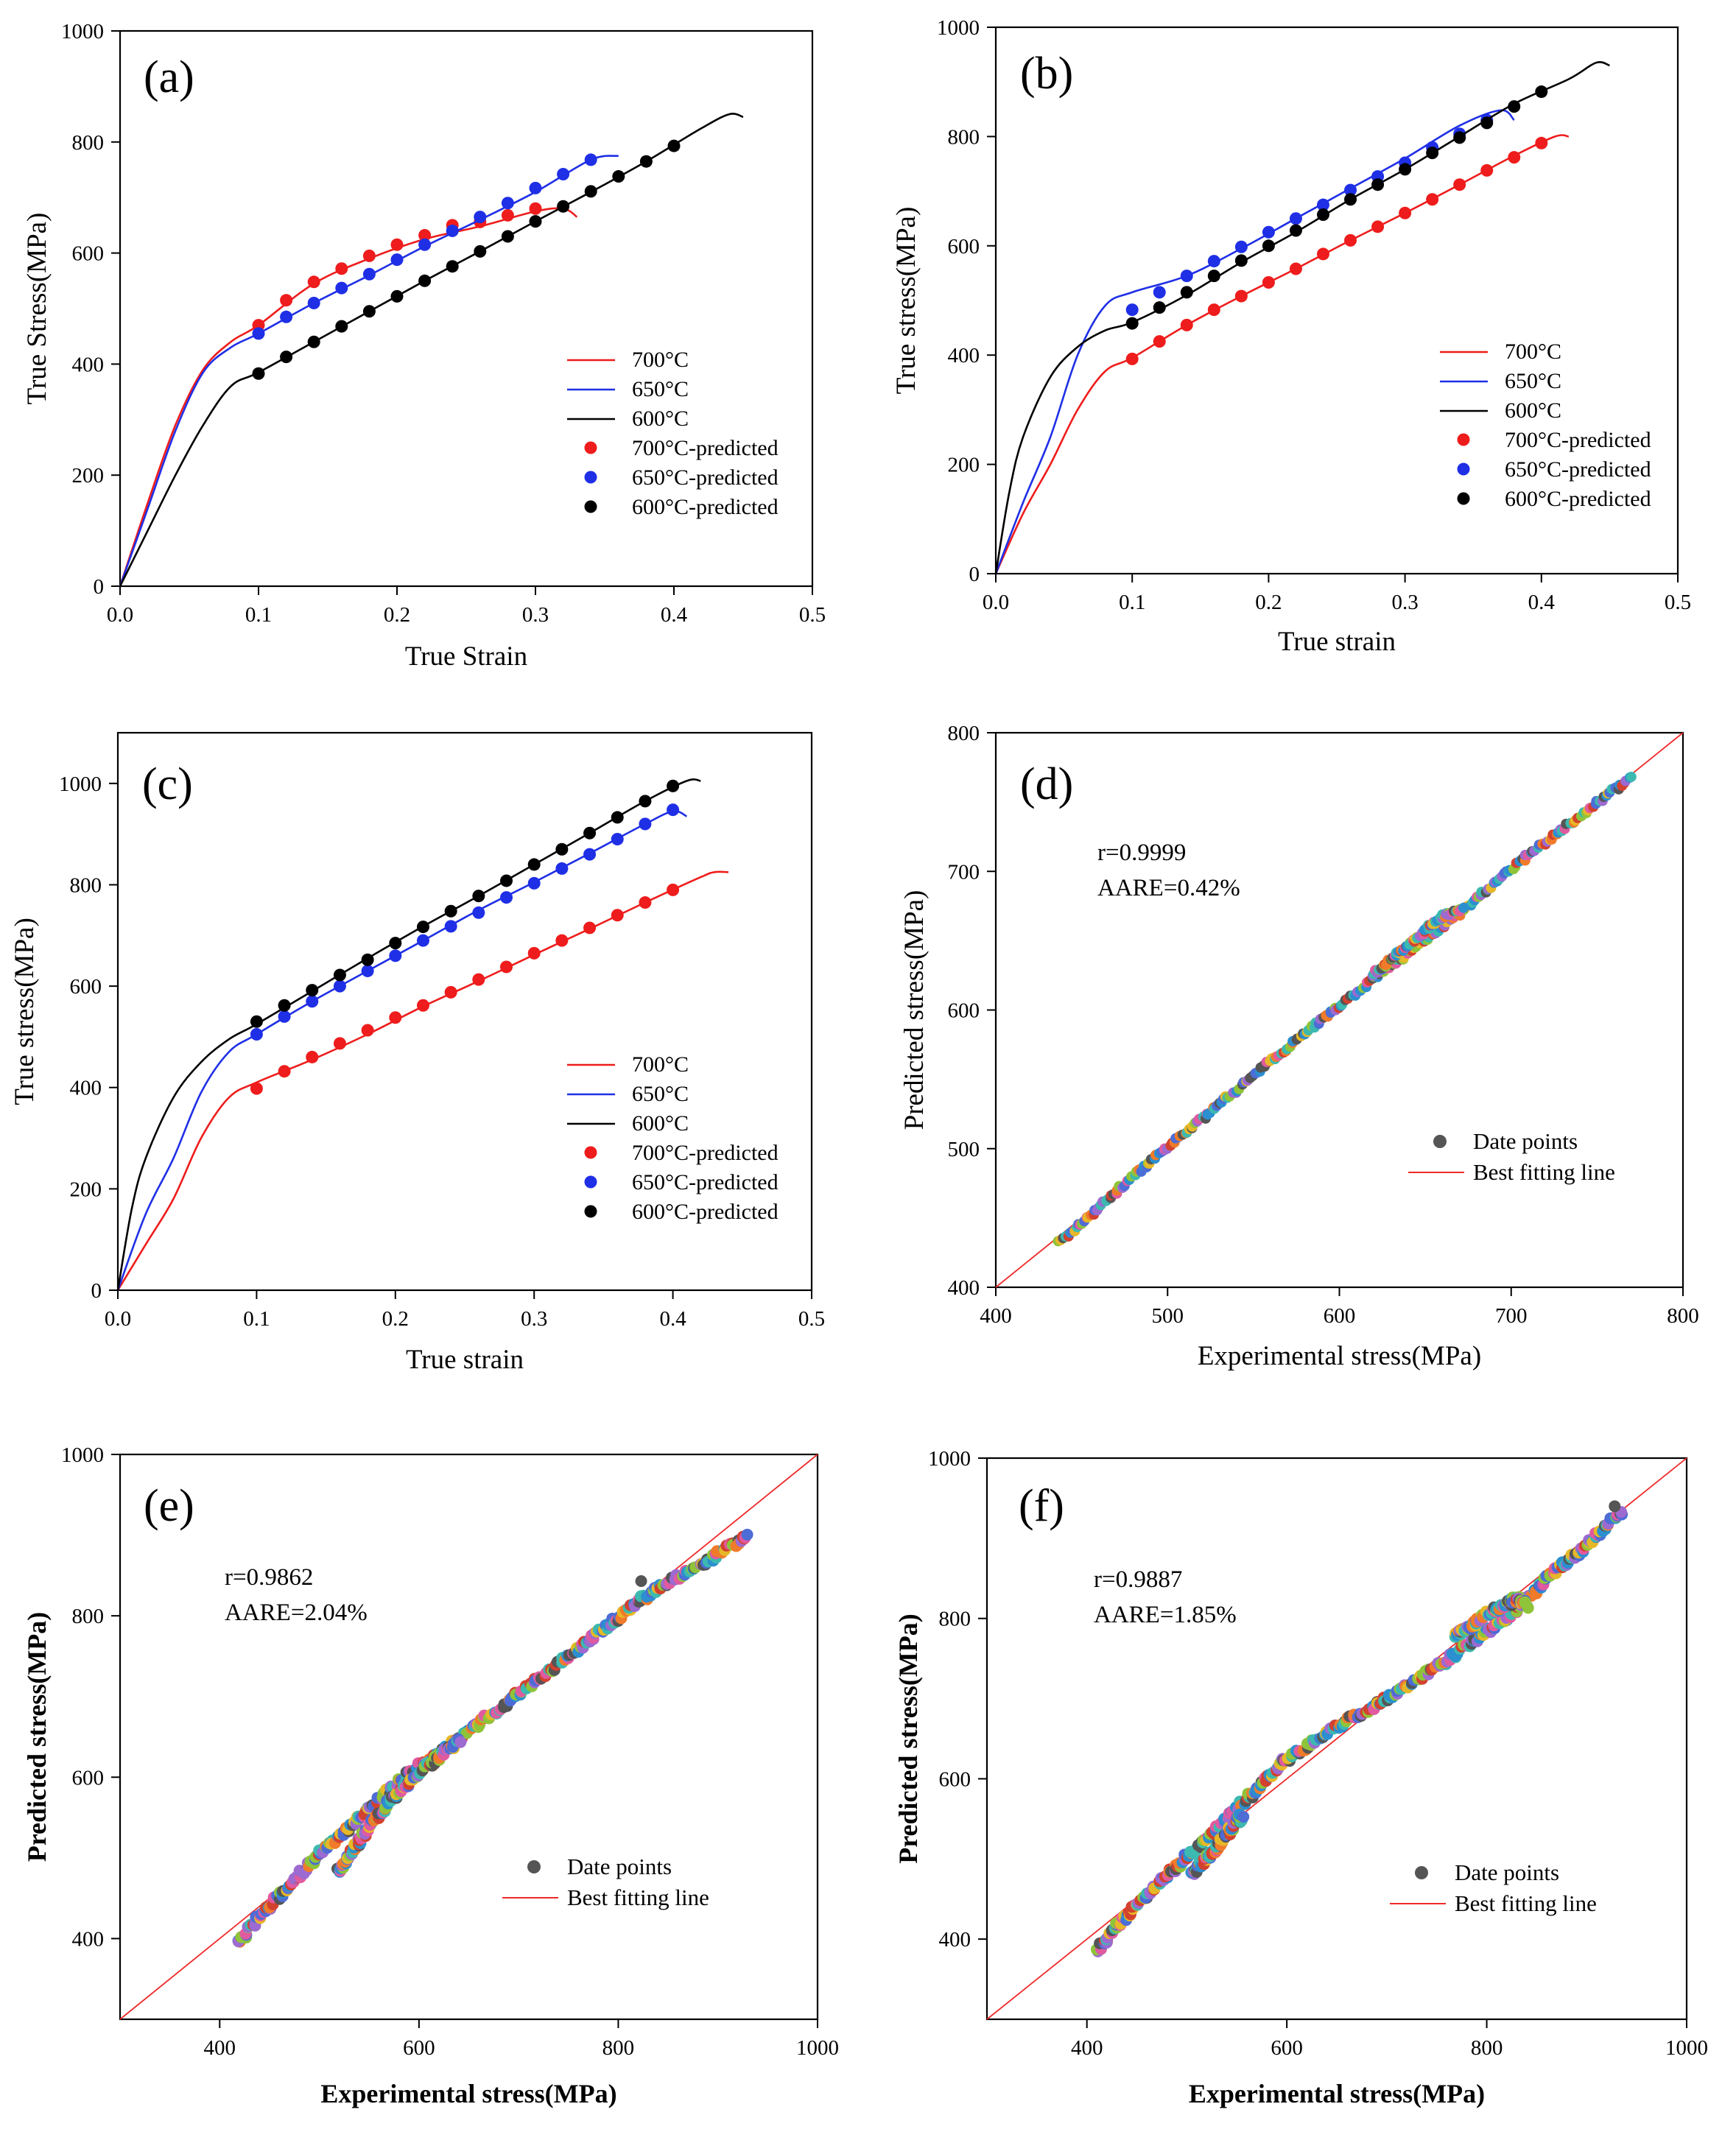  I want to click on x-tick-label: 0.2, so click(1268, 602).